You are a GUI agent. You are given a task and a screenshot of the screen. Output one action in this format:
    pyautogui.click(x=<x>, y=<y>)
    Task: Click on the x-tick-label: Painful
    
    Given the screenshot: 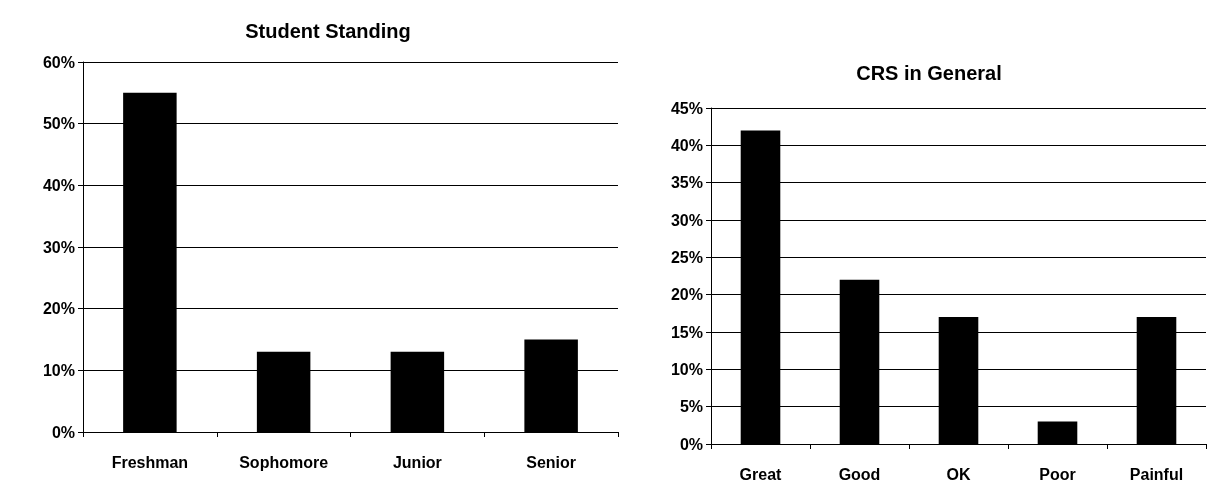 What is the action you would take?
    pyautogui.click(x=1156, y=474)
    